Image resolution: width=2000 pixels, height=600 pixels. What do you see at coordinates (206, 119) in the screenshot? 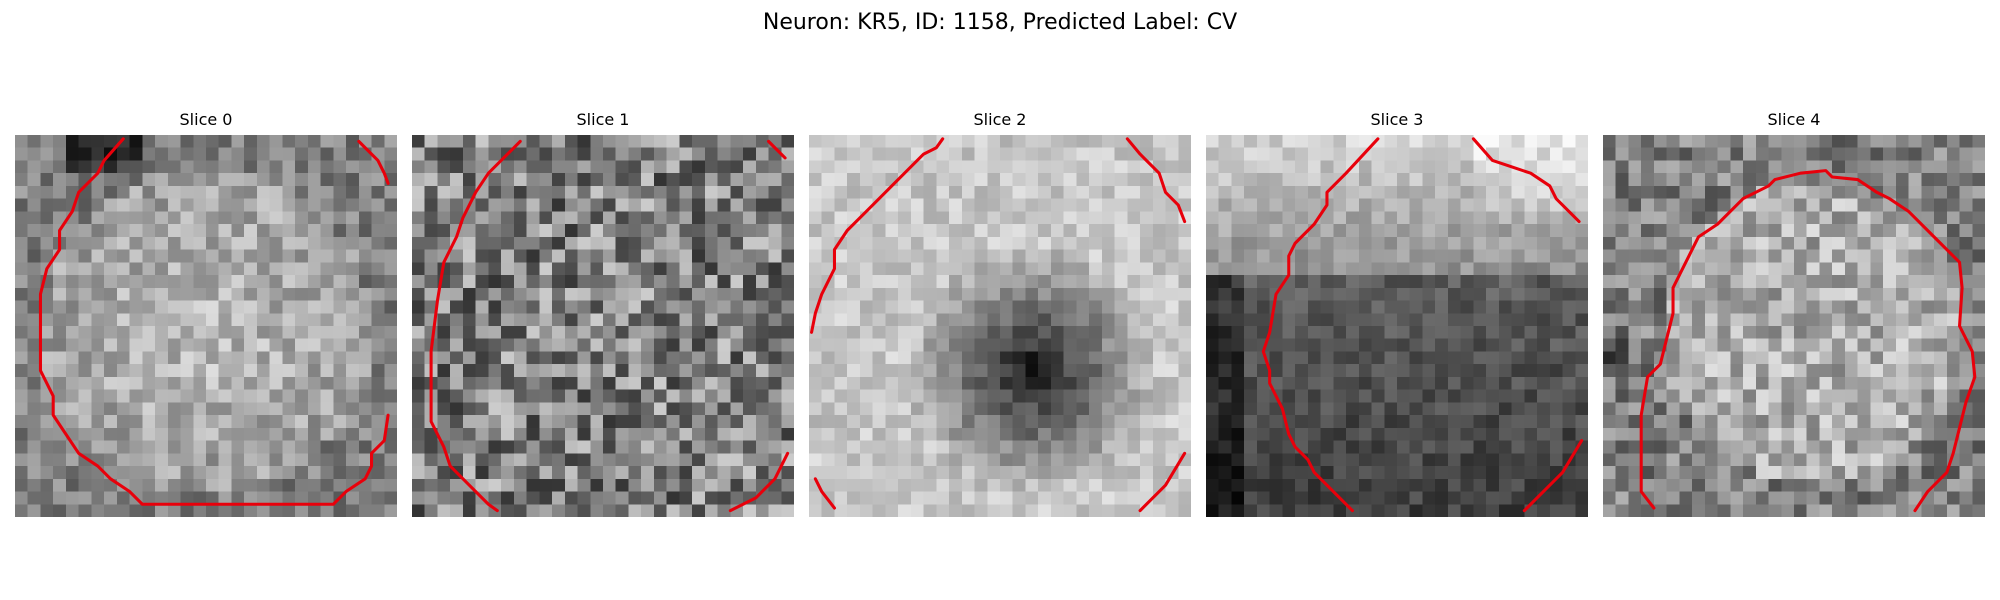
I see `slice-title: Slice 0` at bounding box center [206, 119].